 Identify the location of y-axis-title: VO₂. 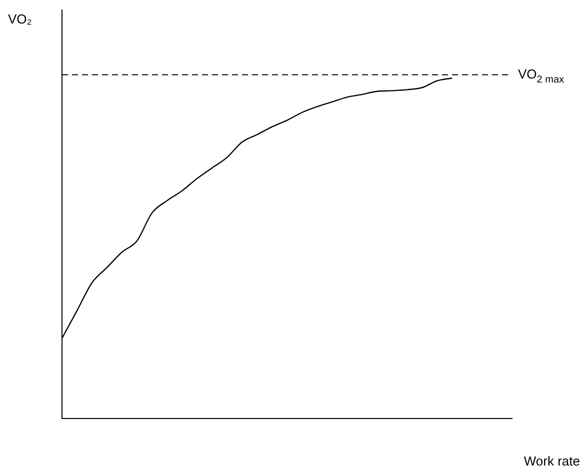
(20, 19).